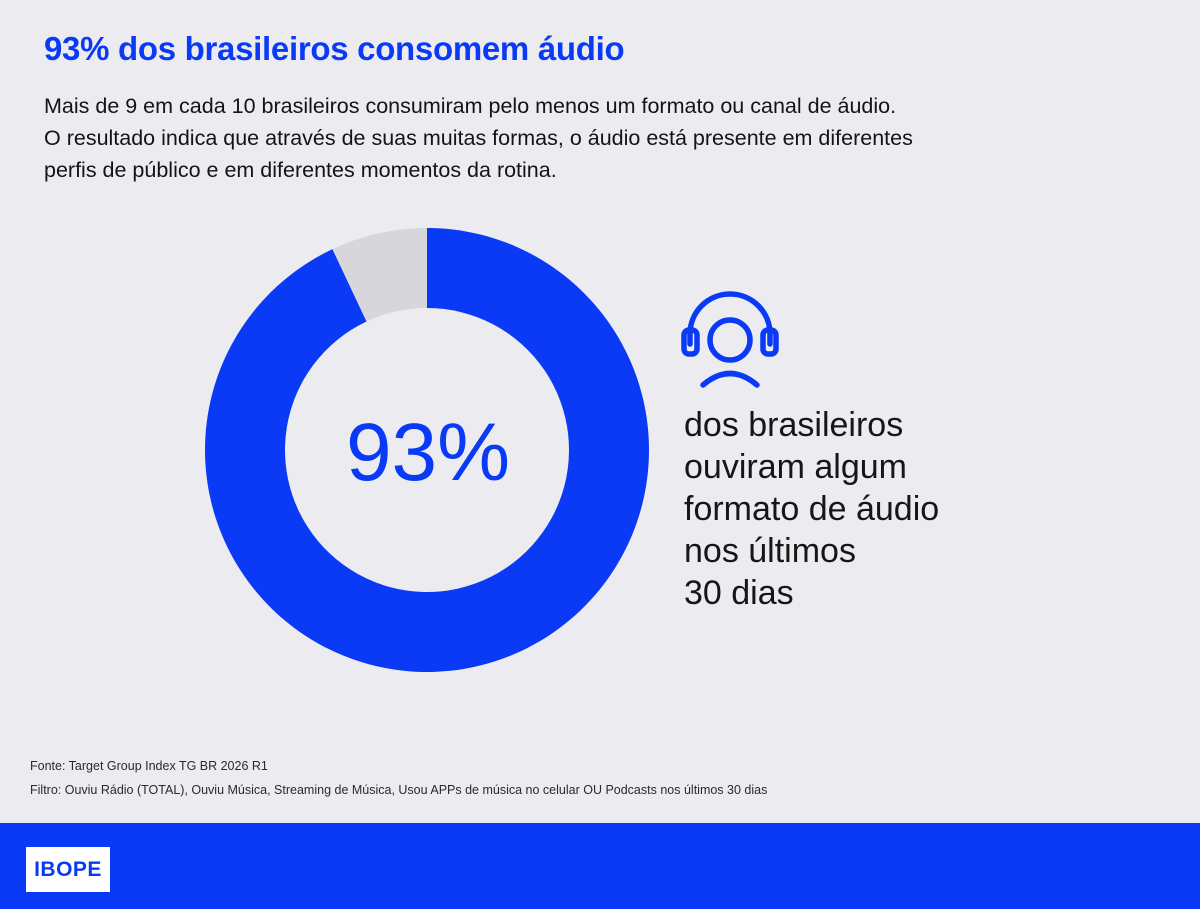 This screenshot has width=1200, height=909. I want to click on caption-line: 30 dias, so click(739, 593).